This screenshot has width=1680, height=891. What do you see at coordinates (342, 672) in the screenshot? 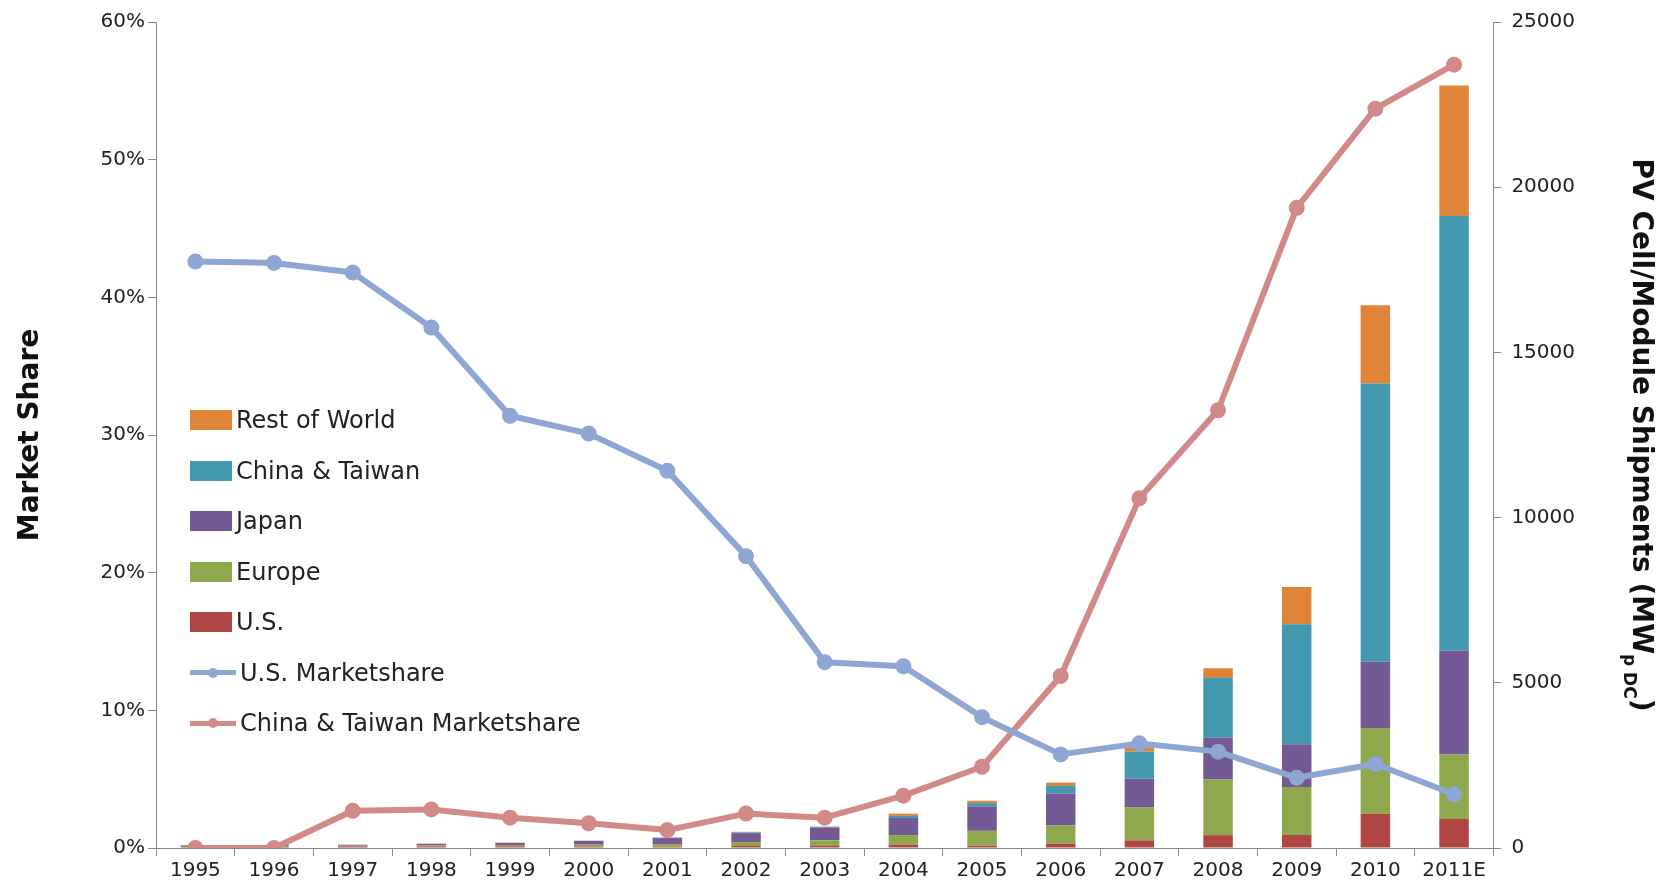
I see `legend-label: U.S. Marketshare` at bounding box center [342, 672].